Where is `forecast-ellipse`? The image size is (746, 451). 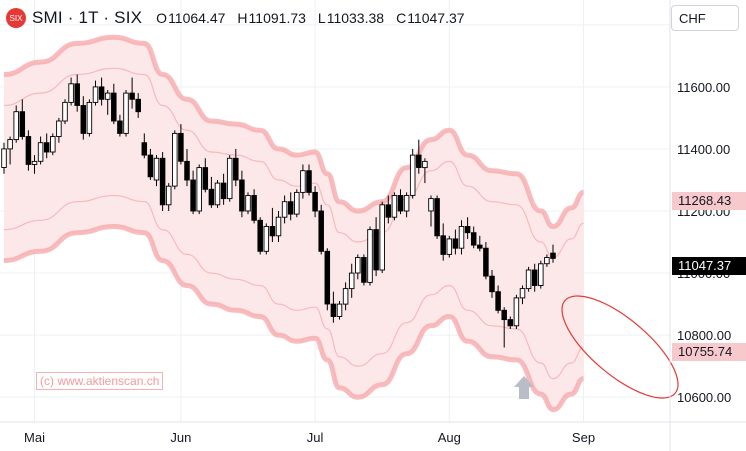 forecast-ellipse is located at coordinates (620, 347).